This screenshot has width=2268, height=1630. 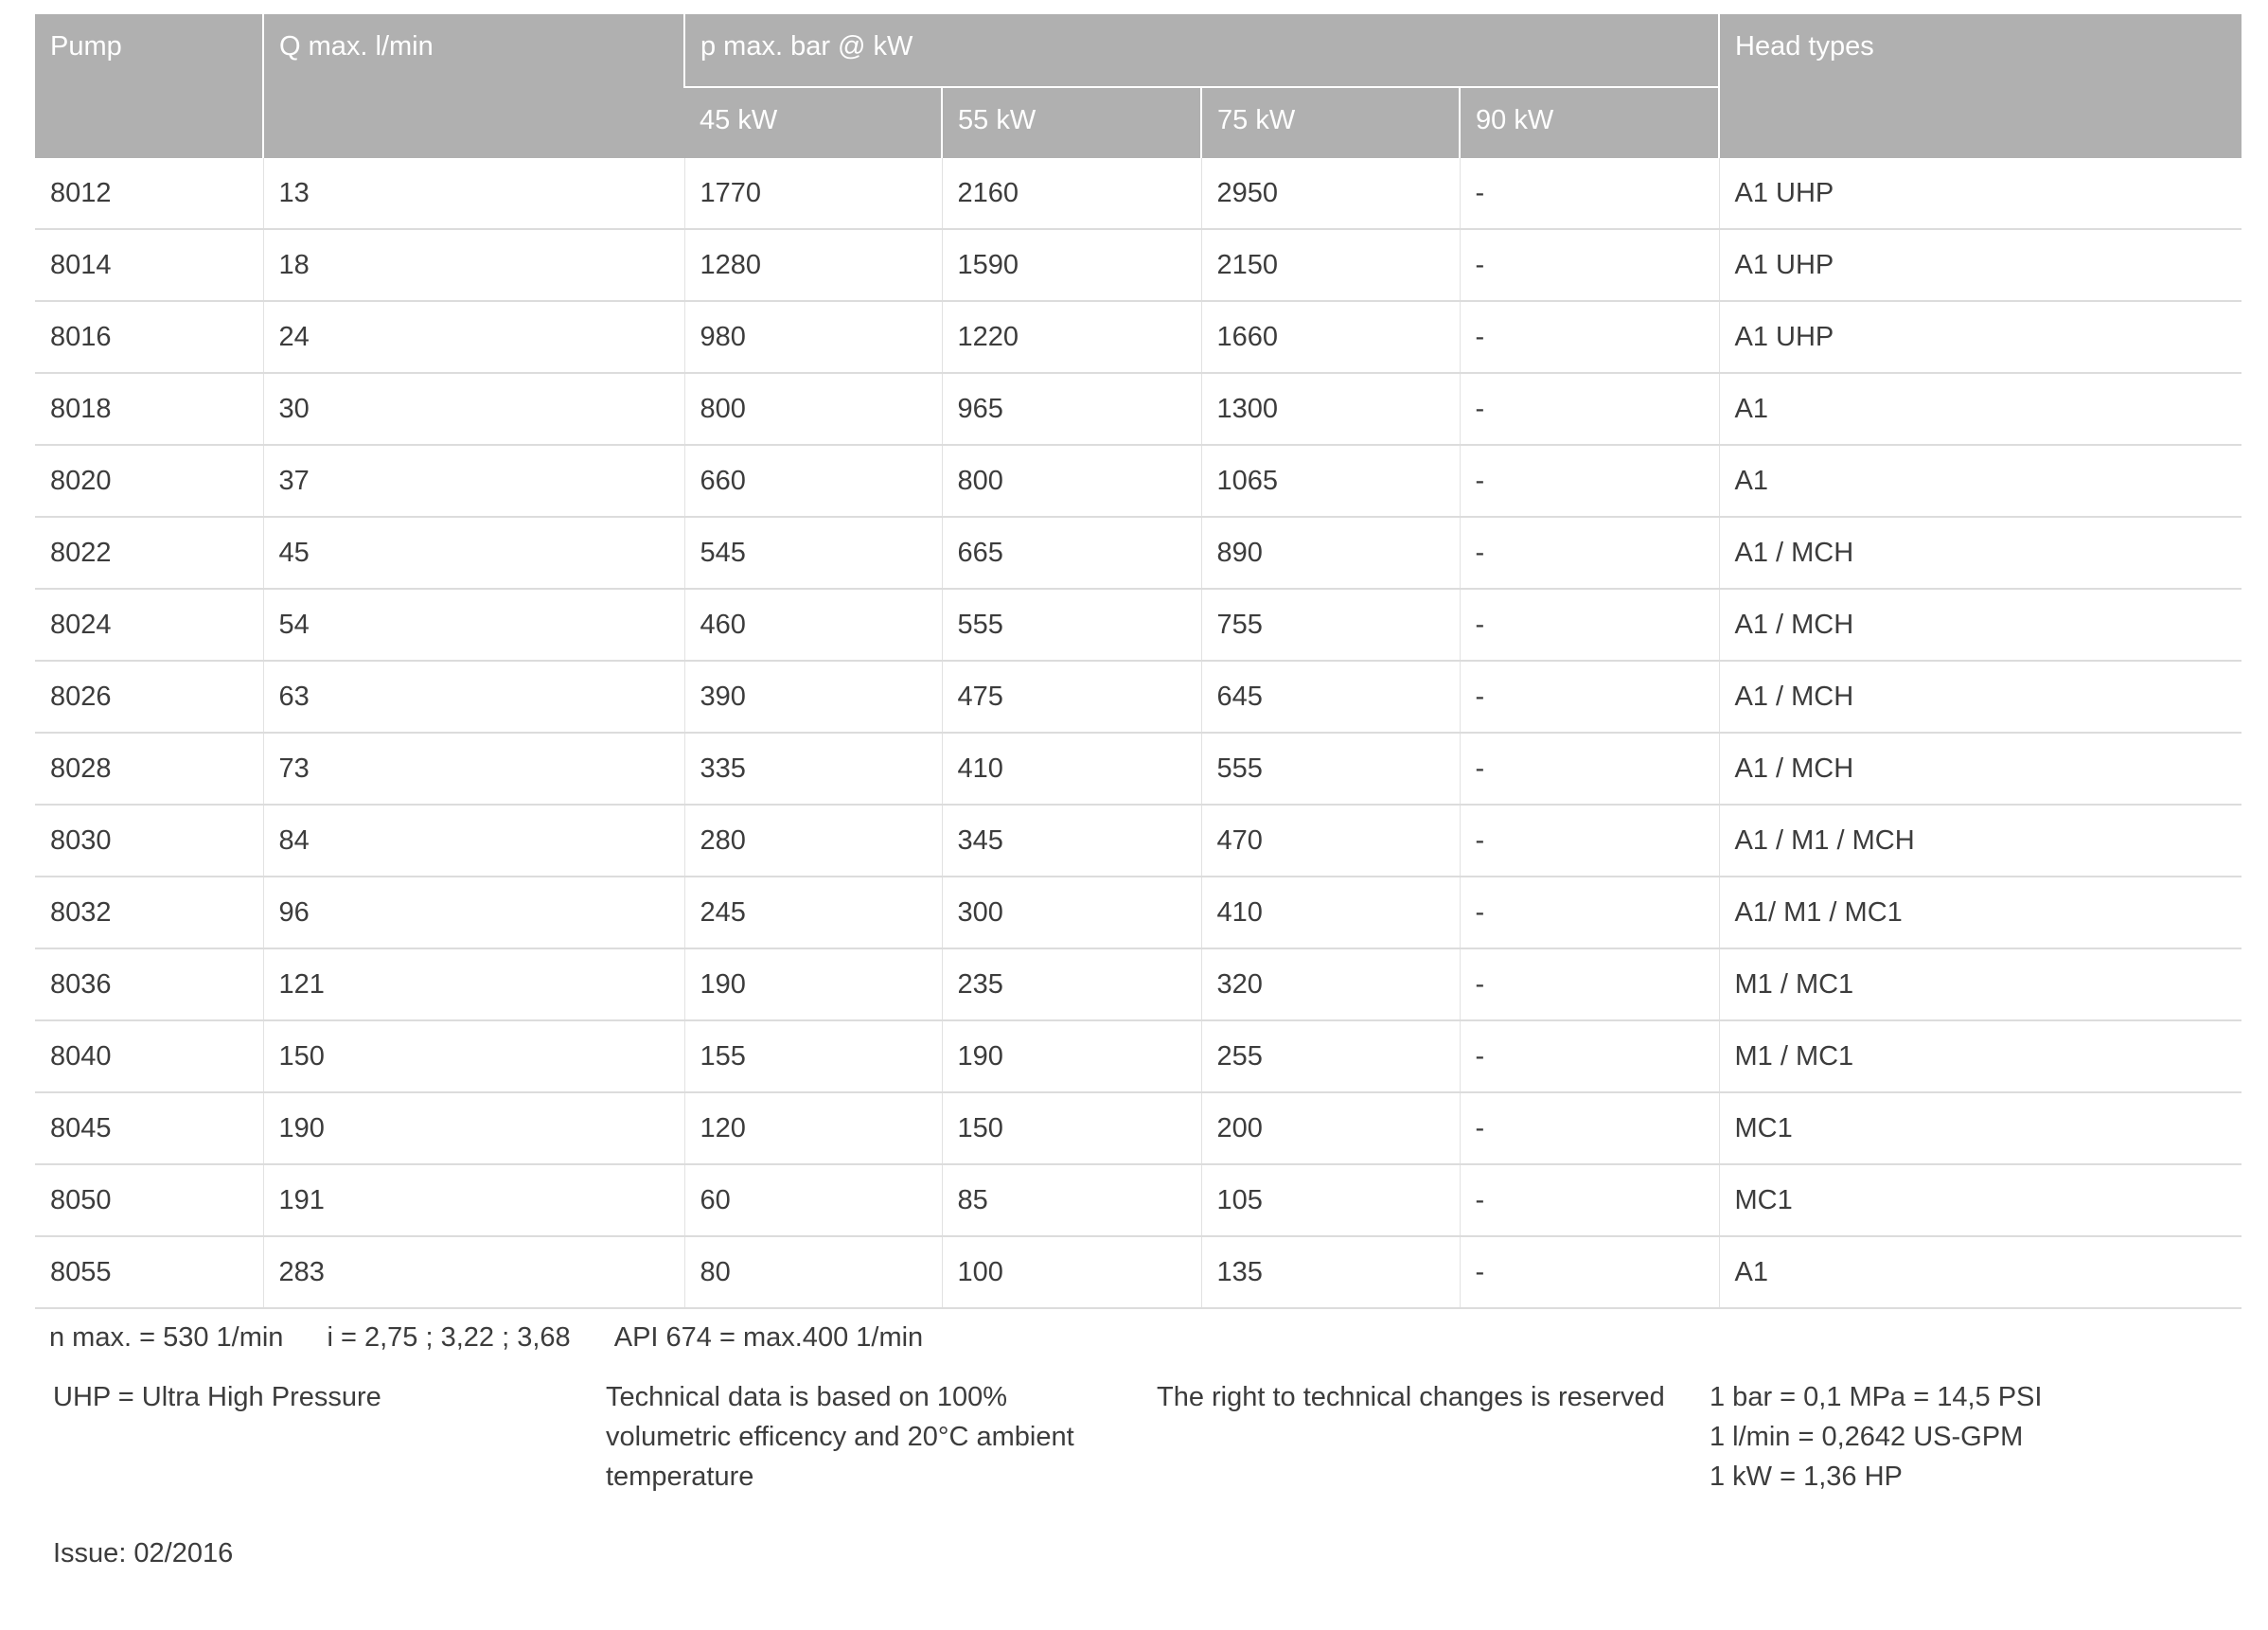 I want to click on cell-p-55kw: 1590, so click(x=1071, y=265).